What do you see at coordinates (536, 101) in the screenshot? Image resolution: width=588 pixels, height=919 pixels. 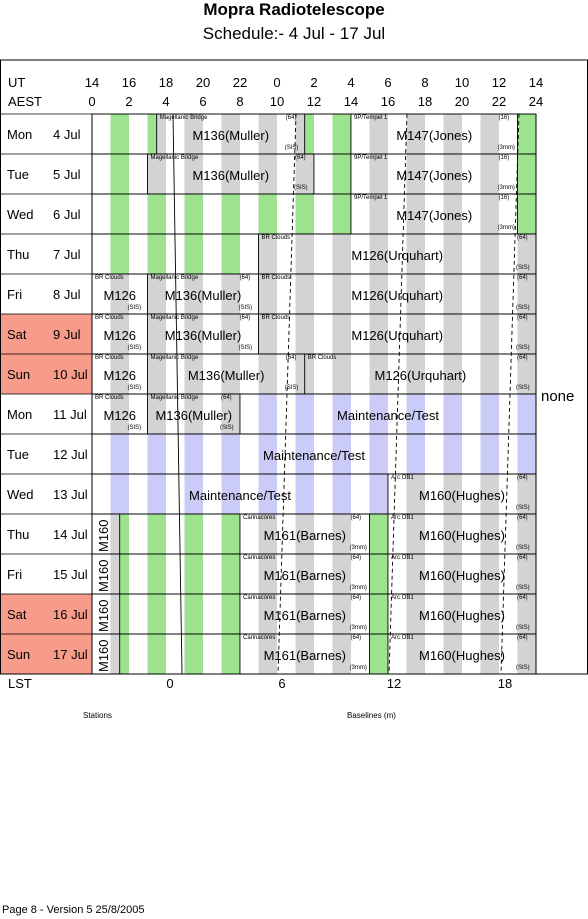 I see `aest-tick-label: 24` at bounding box center [536, 101].